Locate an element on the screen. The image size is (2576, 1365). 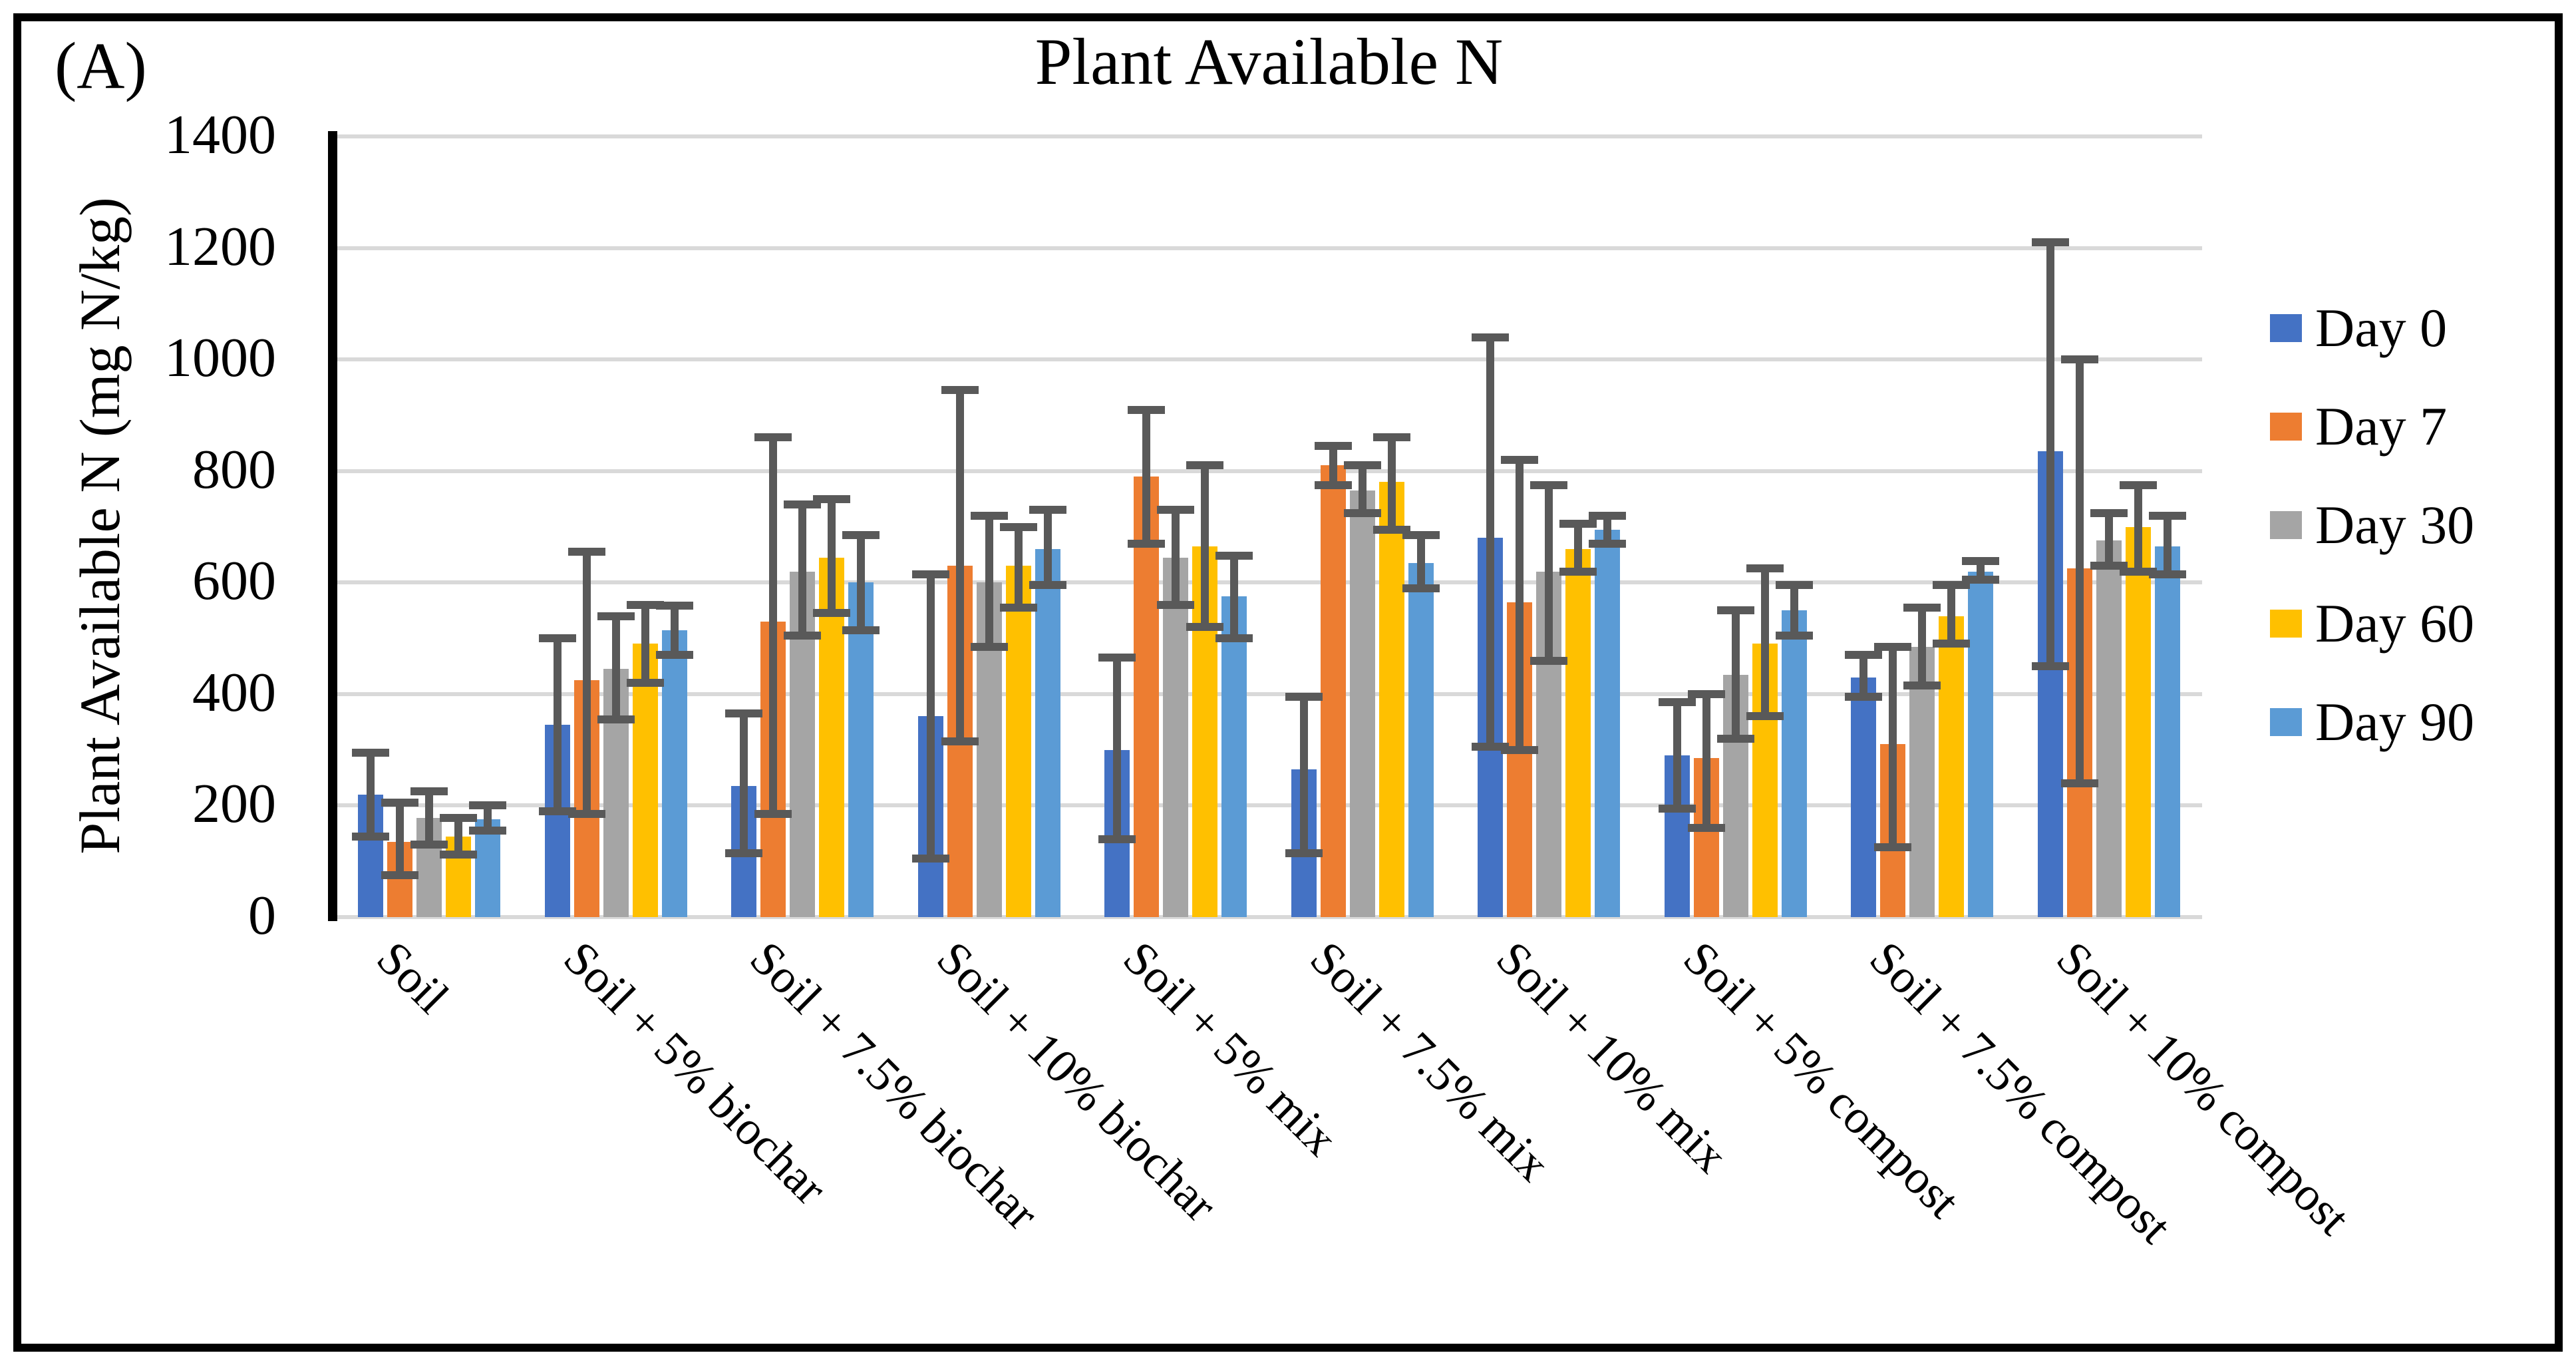
y-tick-label: 200 is located at coordinates (234, 804).